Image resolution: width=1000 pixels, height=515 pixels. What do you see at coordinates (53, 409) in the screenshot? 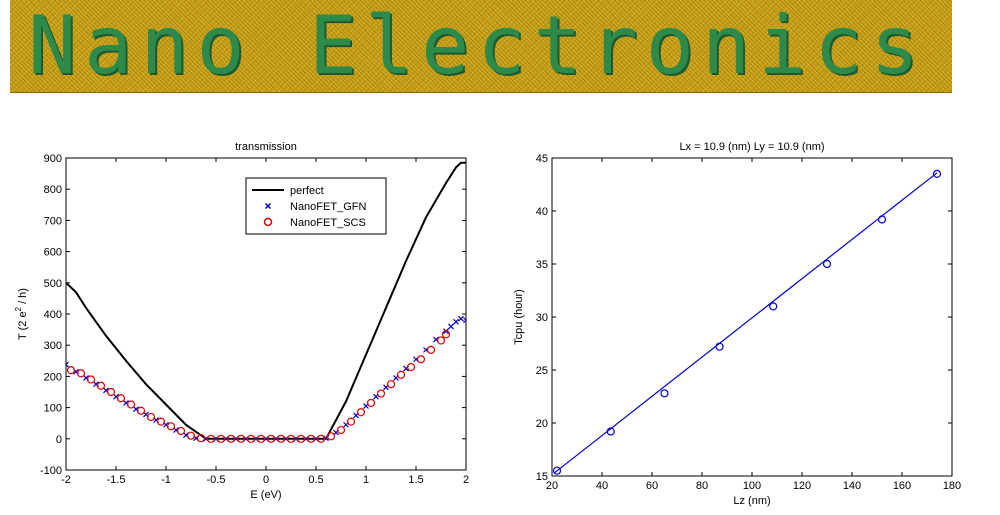
I see `transmission-ytick-label: 100` at bounding box center [53, 409].